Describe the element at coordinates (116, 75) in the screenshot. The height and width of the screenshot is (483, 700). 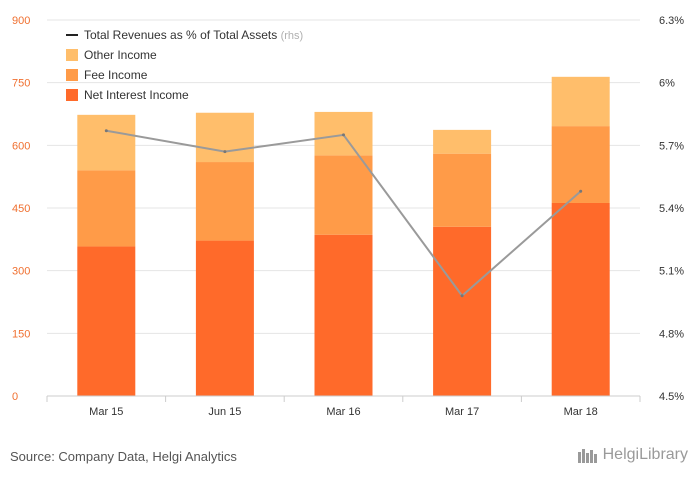
I see `legend-label-fee-income: Fee Income` at that location.